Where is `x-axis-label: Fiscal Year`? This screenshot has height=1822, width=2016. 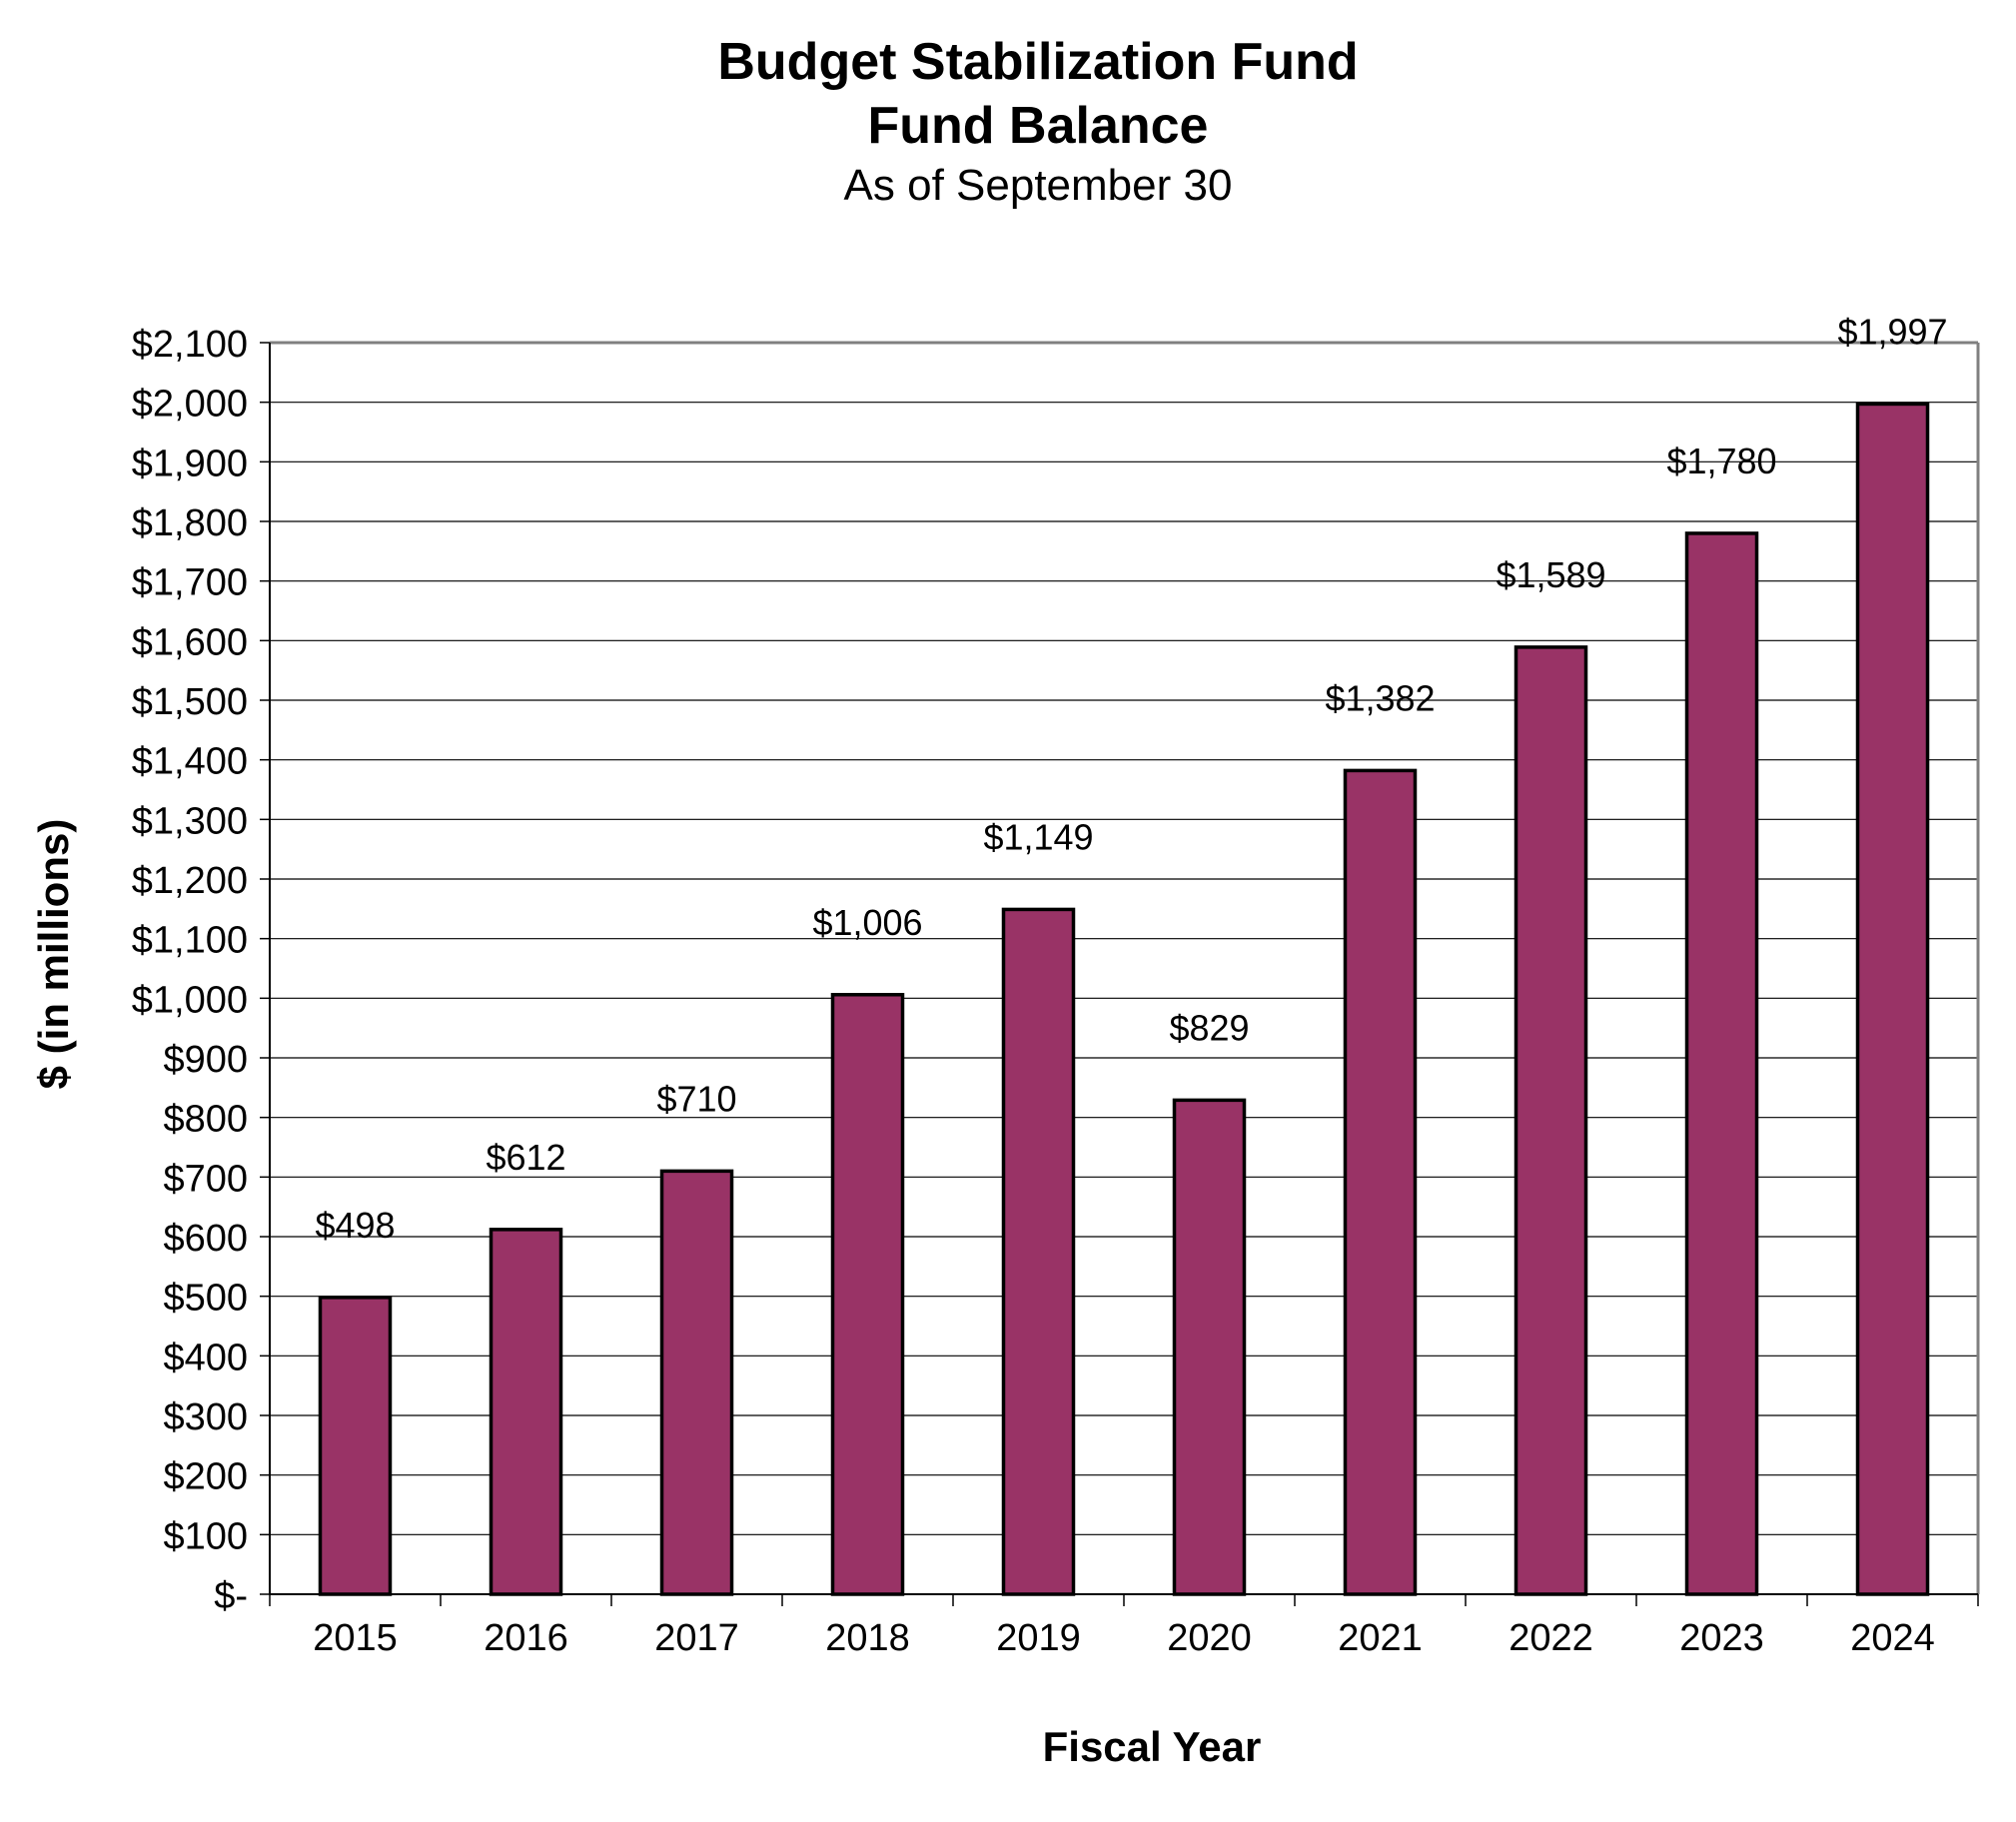 x-axis-label: Fiscal Year is located at coordinates (1152, 1746).